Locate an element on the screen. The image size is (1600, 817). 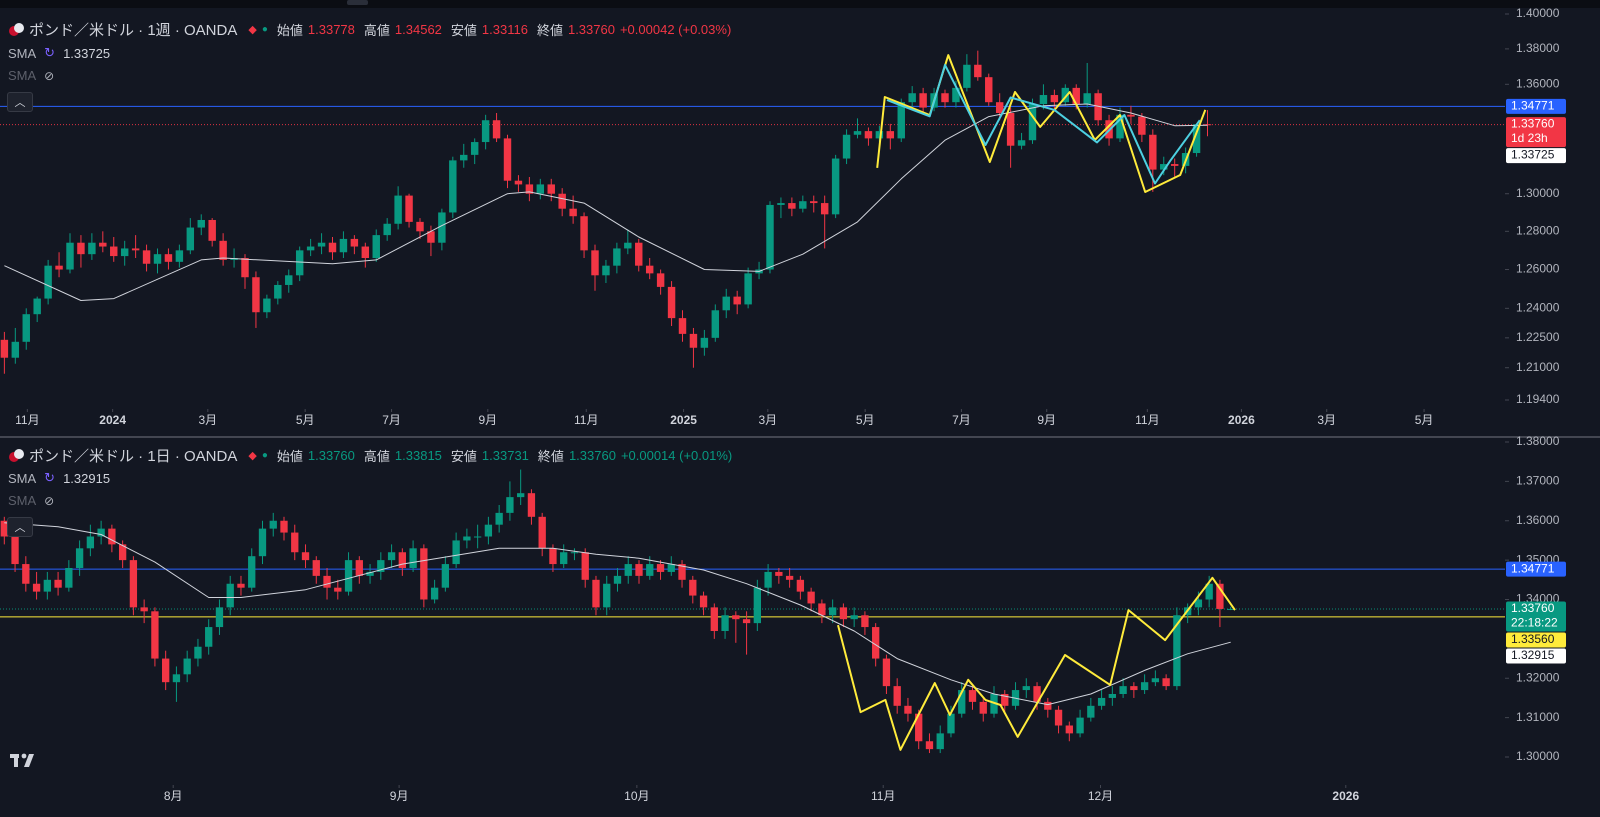
y-tick-label: 1.19400 is located at coordinates (1538, 399).